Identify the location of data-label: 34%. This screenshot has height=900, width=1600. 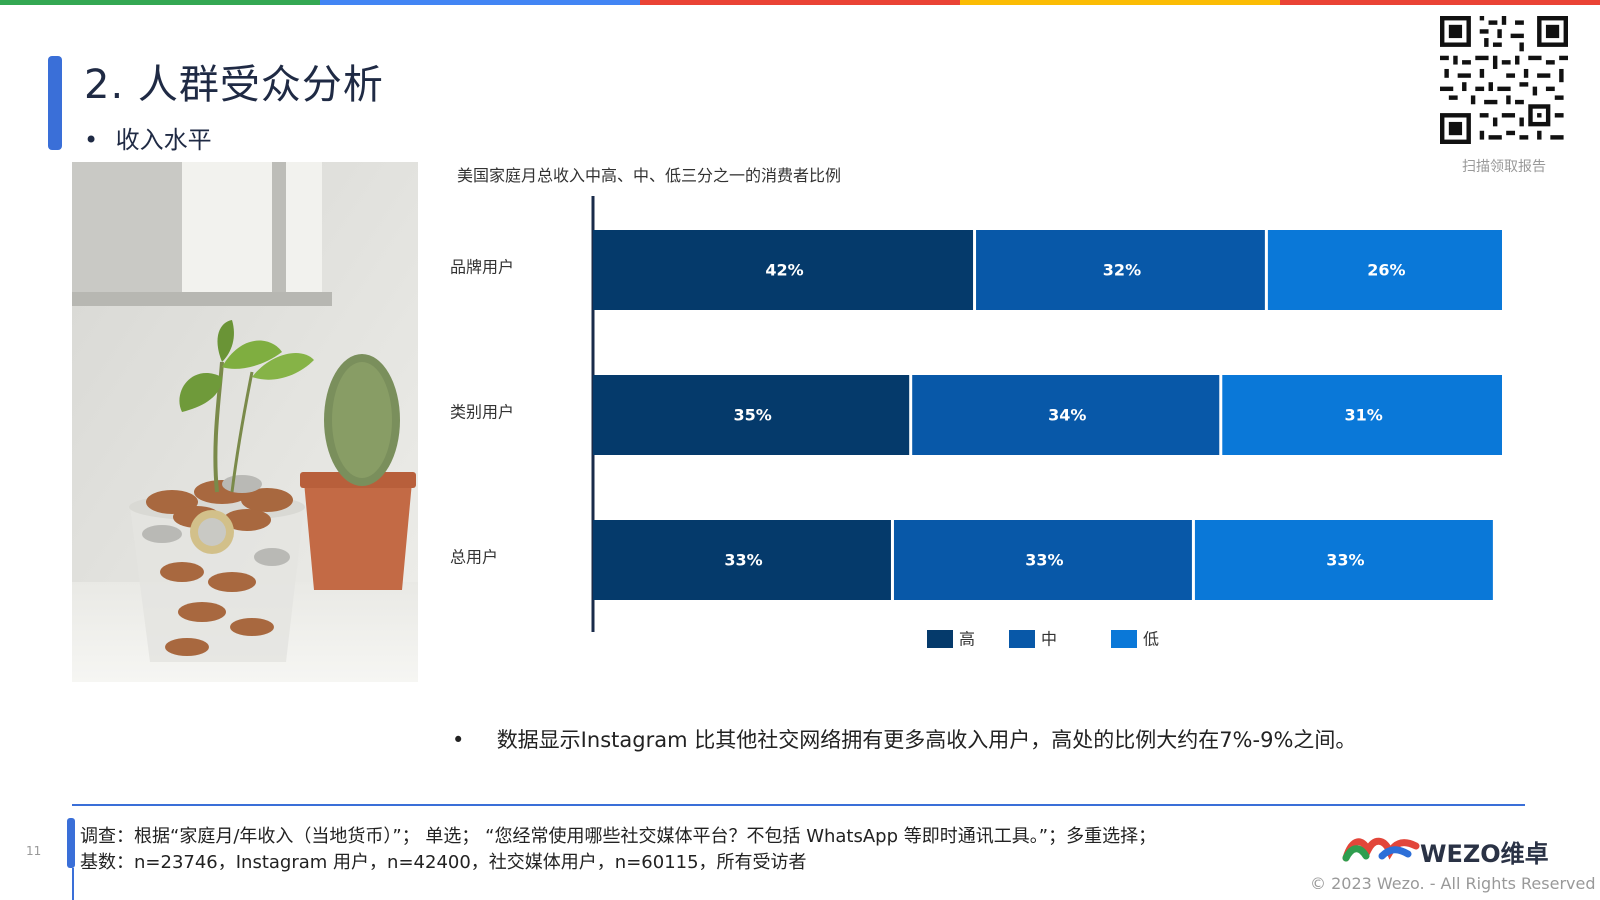
(1067, 415).